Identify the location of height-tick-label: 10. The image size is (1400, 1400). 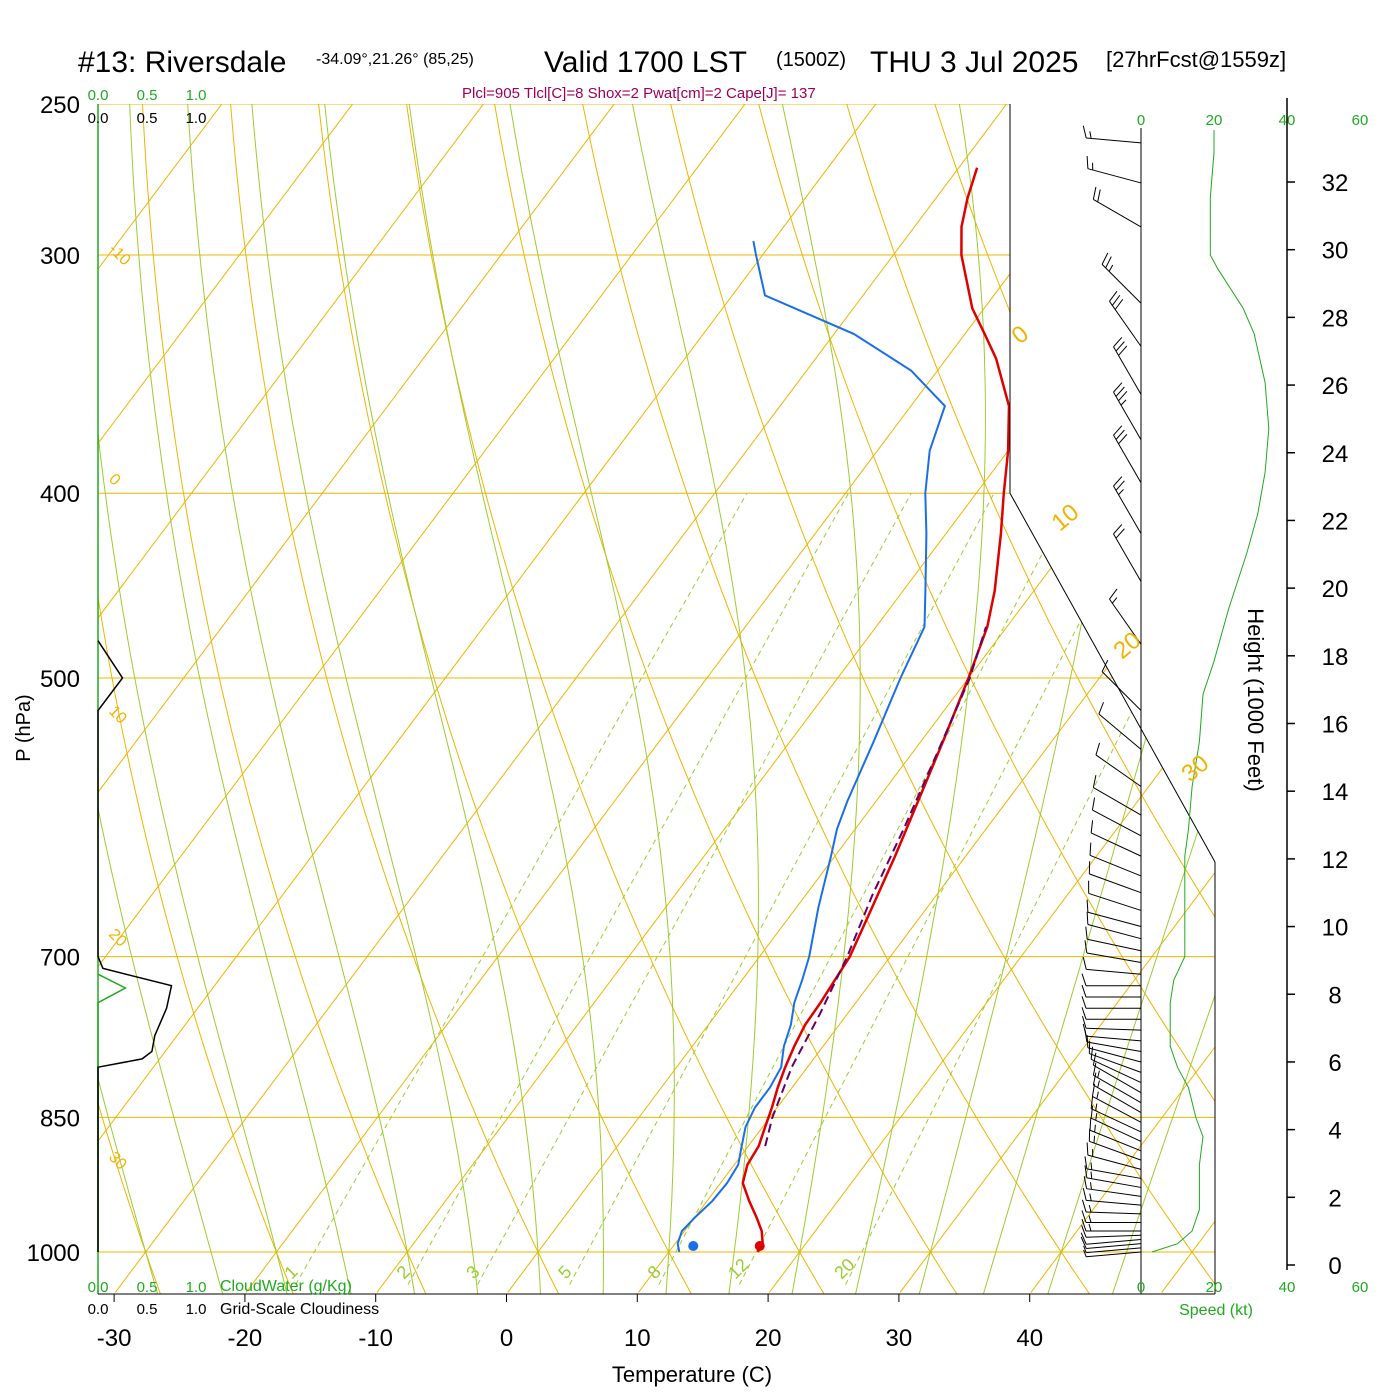
(1335, 928).